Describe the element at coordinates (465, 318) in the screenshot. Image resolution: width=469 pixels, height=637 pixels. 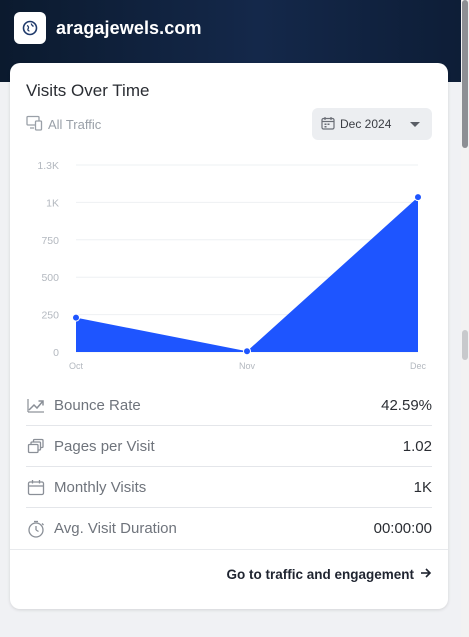
I see `scrollbar` at that location.